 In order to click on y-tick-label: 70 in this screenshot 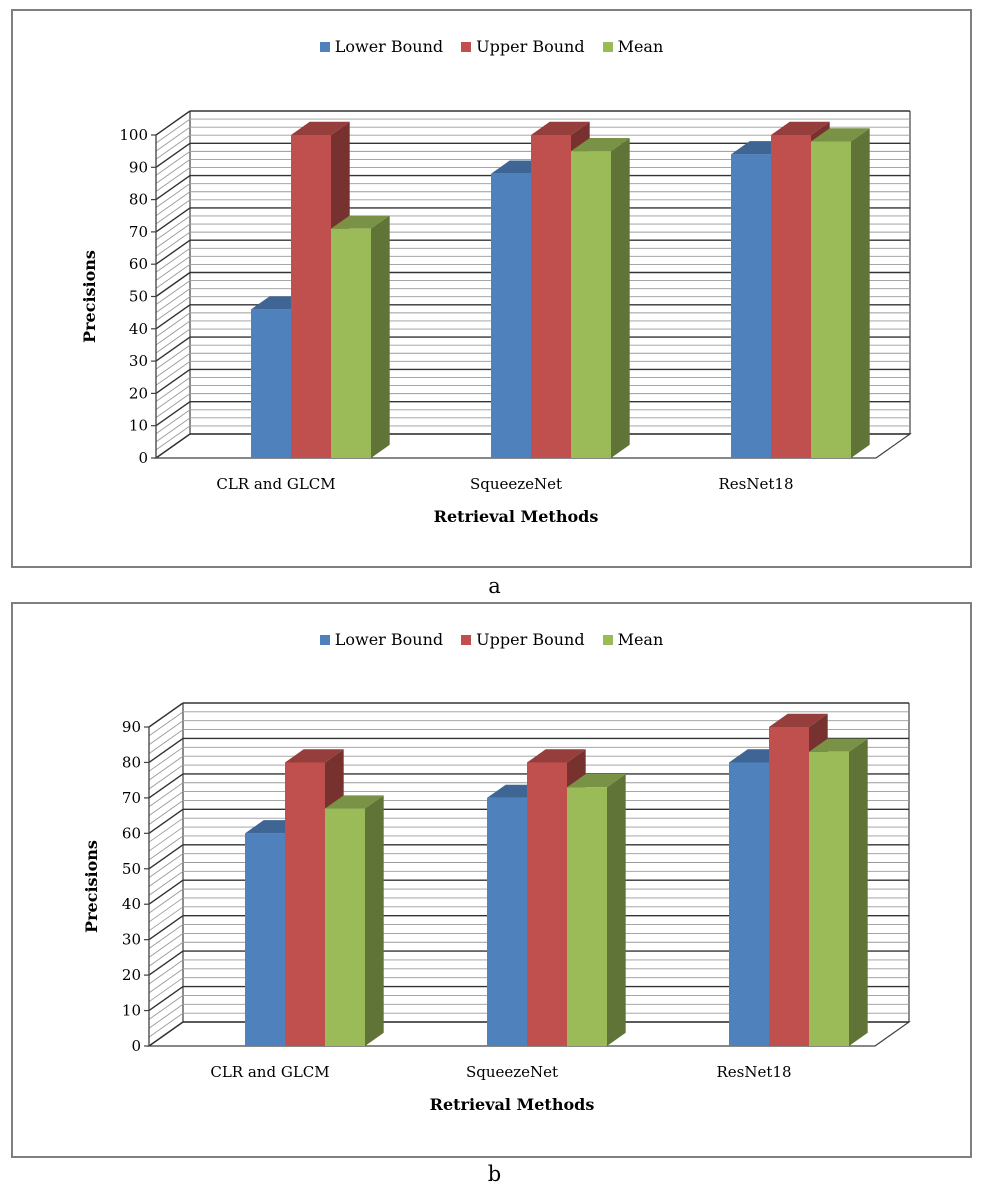, I will do `click(131, 798)`.